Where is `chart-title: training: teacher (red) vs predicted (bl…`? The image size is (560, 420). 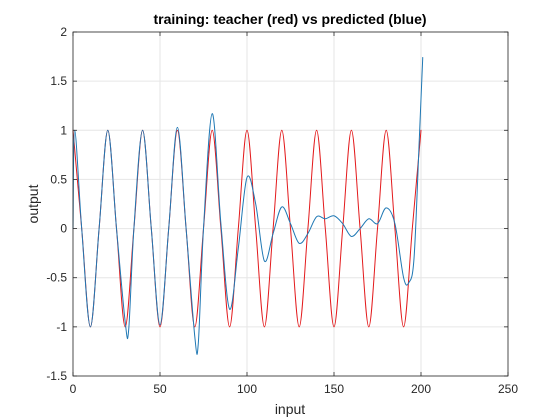 chart-title: training: teacher (red) vs predicted (bl… is located at coordinates (289, 19).